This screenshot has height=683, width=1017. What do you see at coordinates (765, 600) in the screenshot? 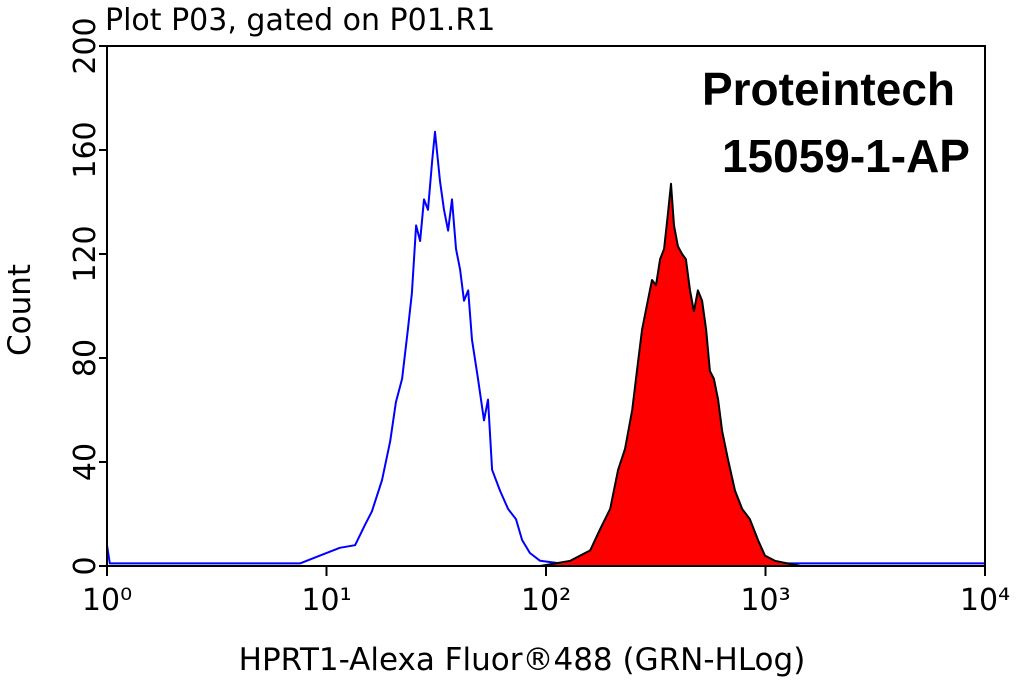
I see `x-tick-label: 10³` at bounding box center [765, 600].